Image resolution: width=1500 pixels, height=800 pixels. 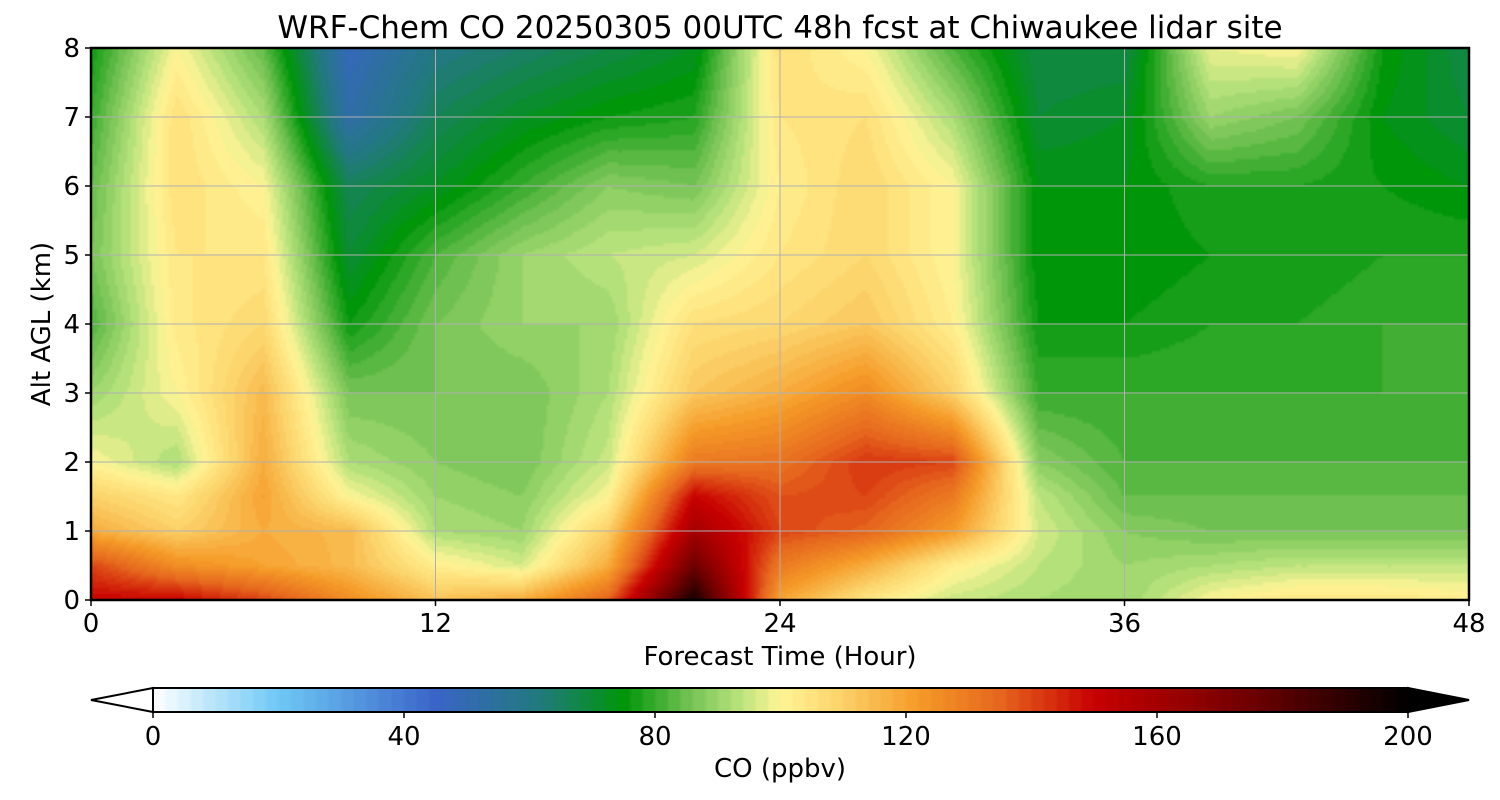 I want to click on x-tick-label: 0, so click(x=91, y=624).